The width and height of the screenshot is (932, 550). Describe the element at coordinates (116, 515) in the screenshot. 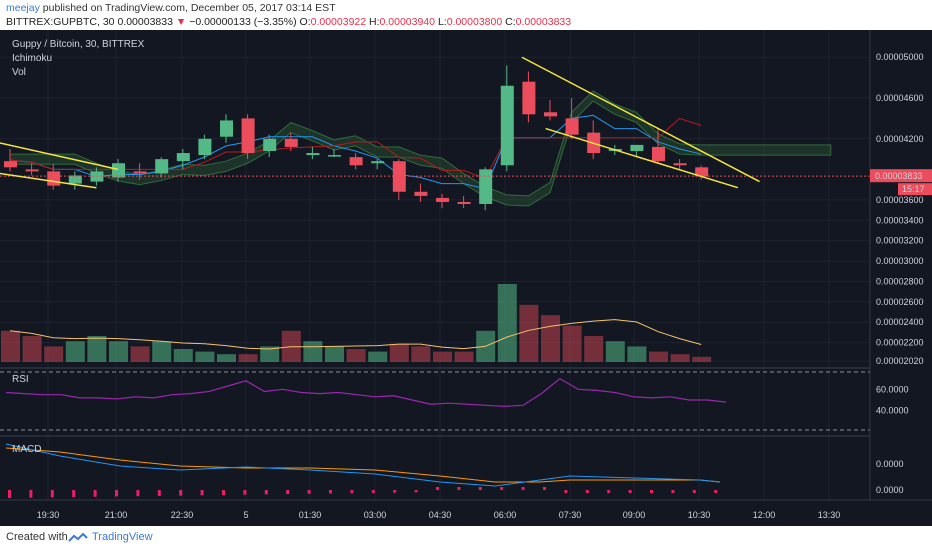

I see `time-tick-label: 21:00` at that location.